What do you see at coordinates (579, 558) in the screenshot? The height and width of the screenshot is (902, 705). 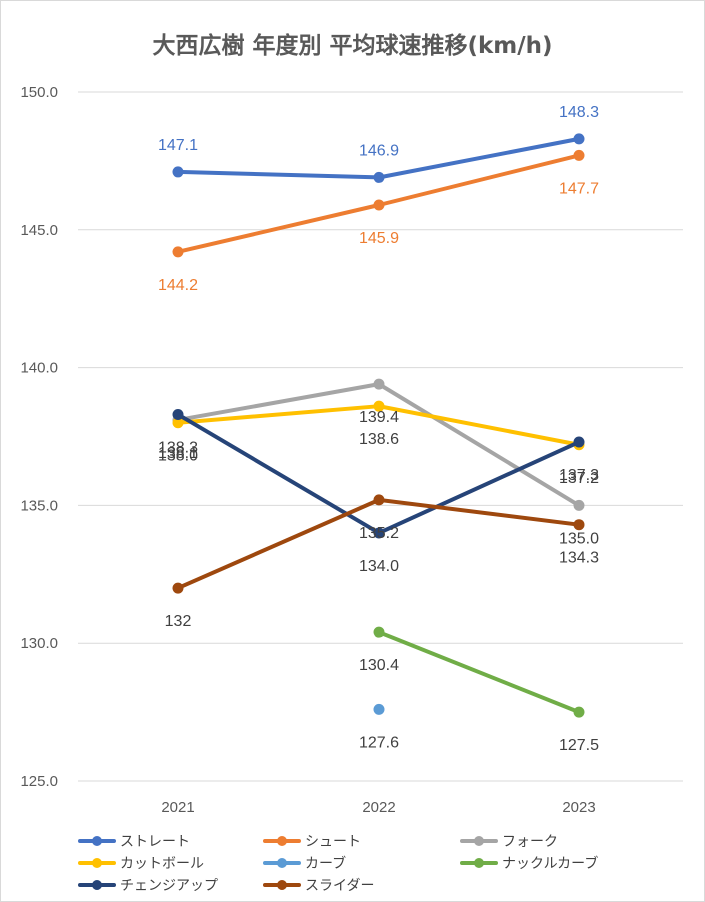 I see `data-label: 134.3` at bounding box center [579, 558].